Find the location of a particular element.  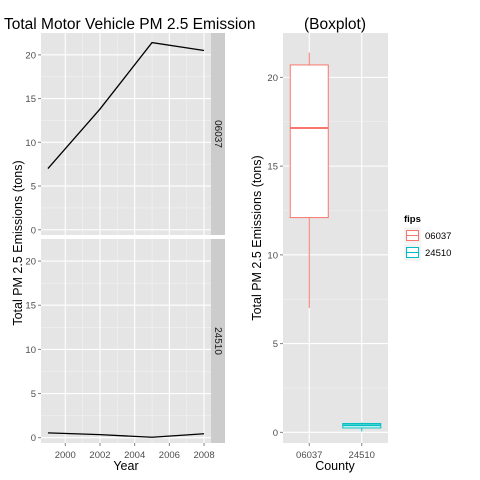

line-chart-x-ticks: 2000 2002 2004 2006 2008 is located at coordinates (135, 452).